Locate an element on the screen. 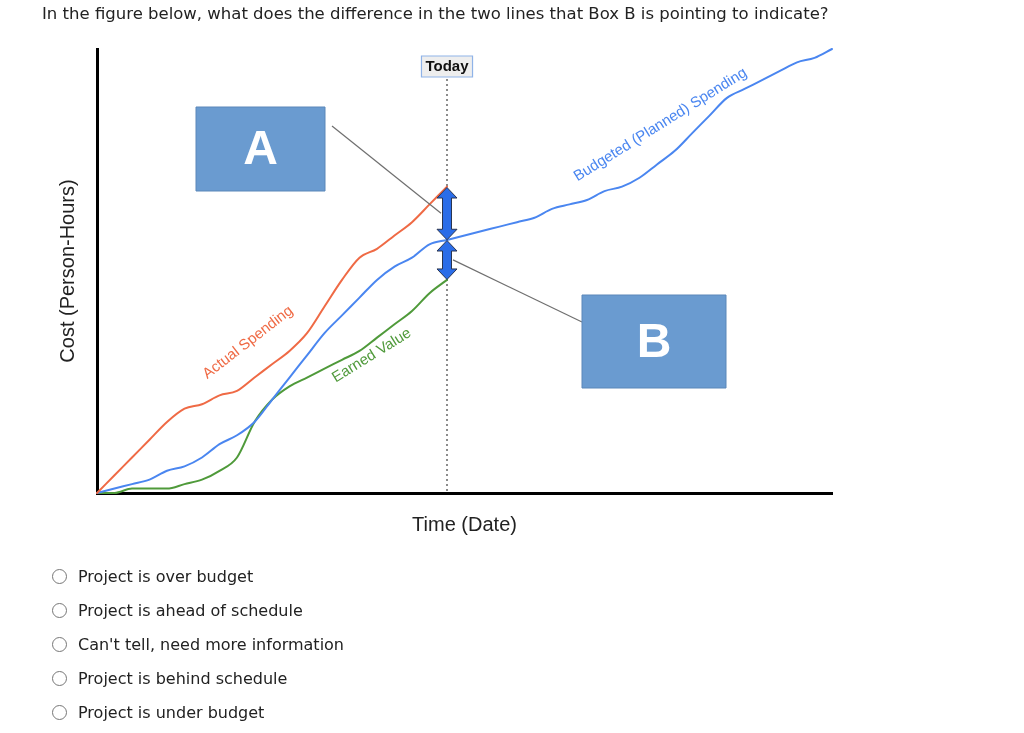  text: Project is ahead of schedule is located at coordinates (190, 610).